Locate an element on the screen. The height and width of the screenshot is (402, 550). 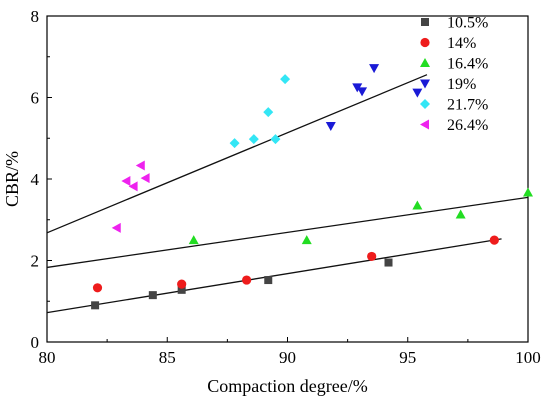
legend-label: 16.4% is located at coordinates (467, 64).